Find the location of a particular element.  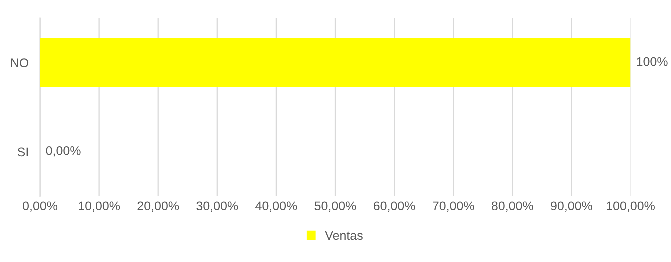

data-label: 0,00% is located at coordinates (63, 151).